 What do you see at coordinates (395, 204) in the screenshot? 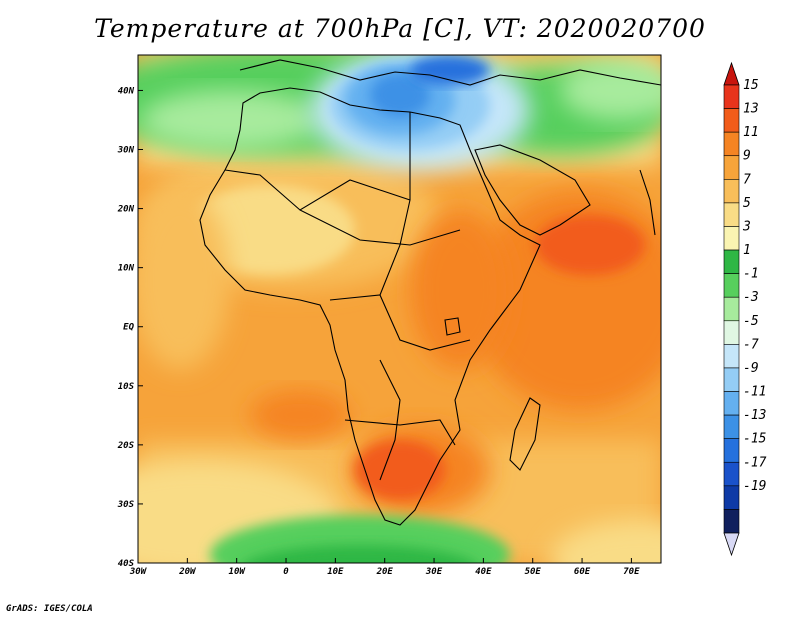
I see `border-ew` at bounding box center [395, 204].